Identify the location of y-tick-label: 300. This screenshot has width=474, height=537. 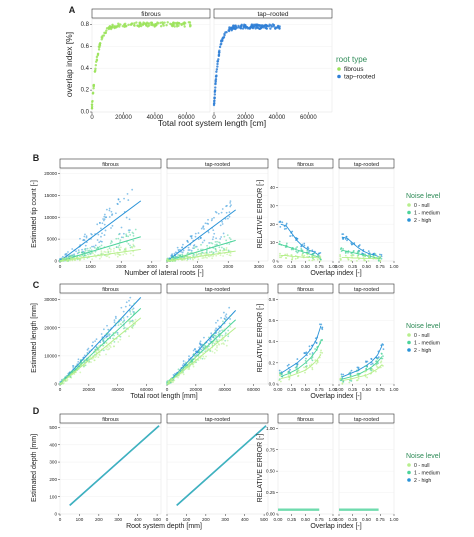
(53, 462).